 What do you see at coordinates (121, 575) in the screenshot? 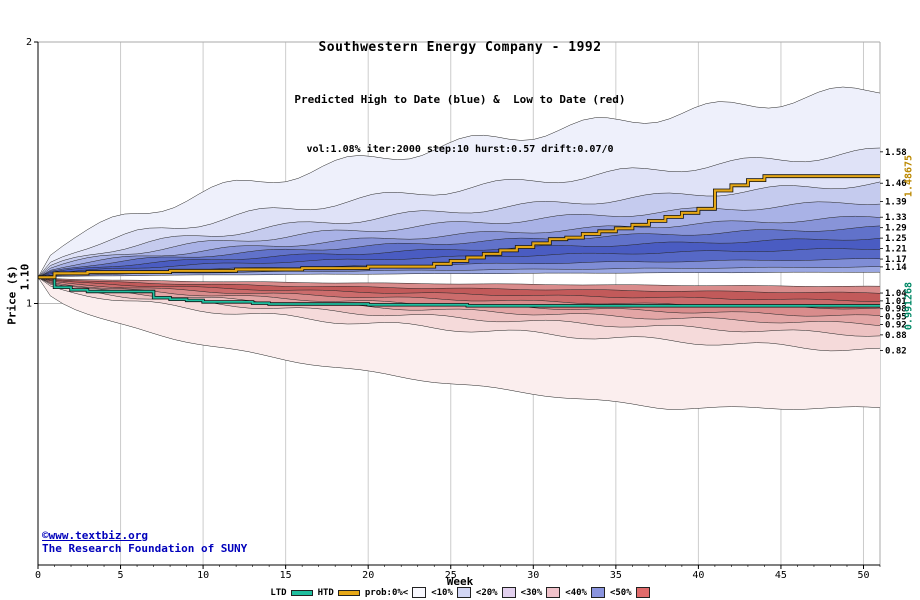
I see `x-tick-label: 5` at bounding box center [121, 575].